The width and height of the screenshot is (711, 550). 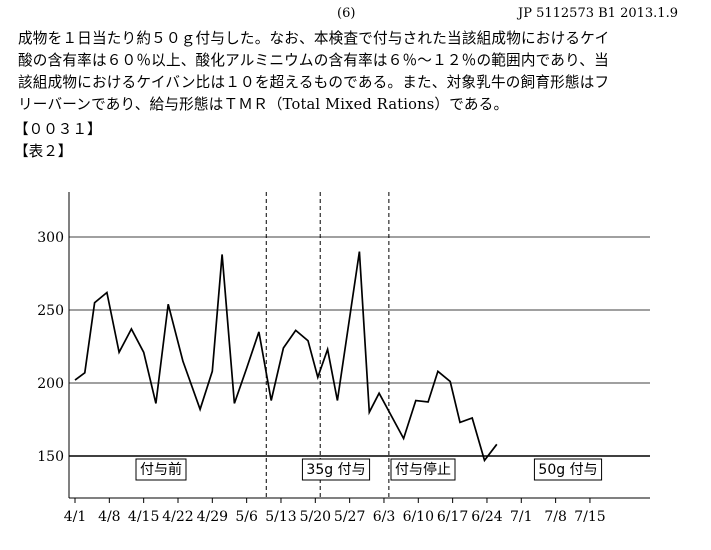 What do you see at coordinates (313, 60) in the screenshot?
I see `body-line: 酸の含有率は６０％以上、酸化アルミニウムの含有率は６％～１２％の範囲内であり、当` at bounding box center [313, 60].